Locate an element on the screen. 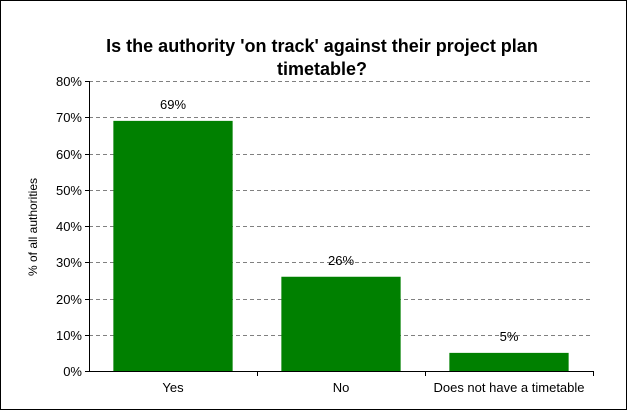  data-label: 26% is located at coordinates (341, 260).